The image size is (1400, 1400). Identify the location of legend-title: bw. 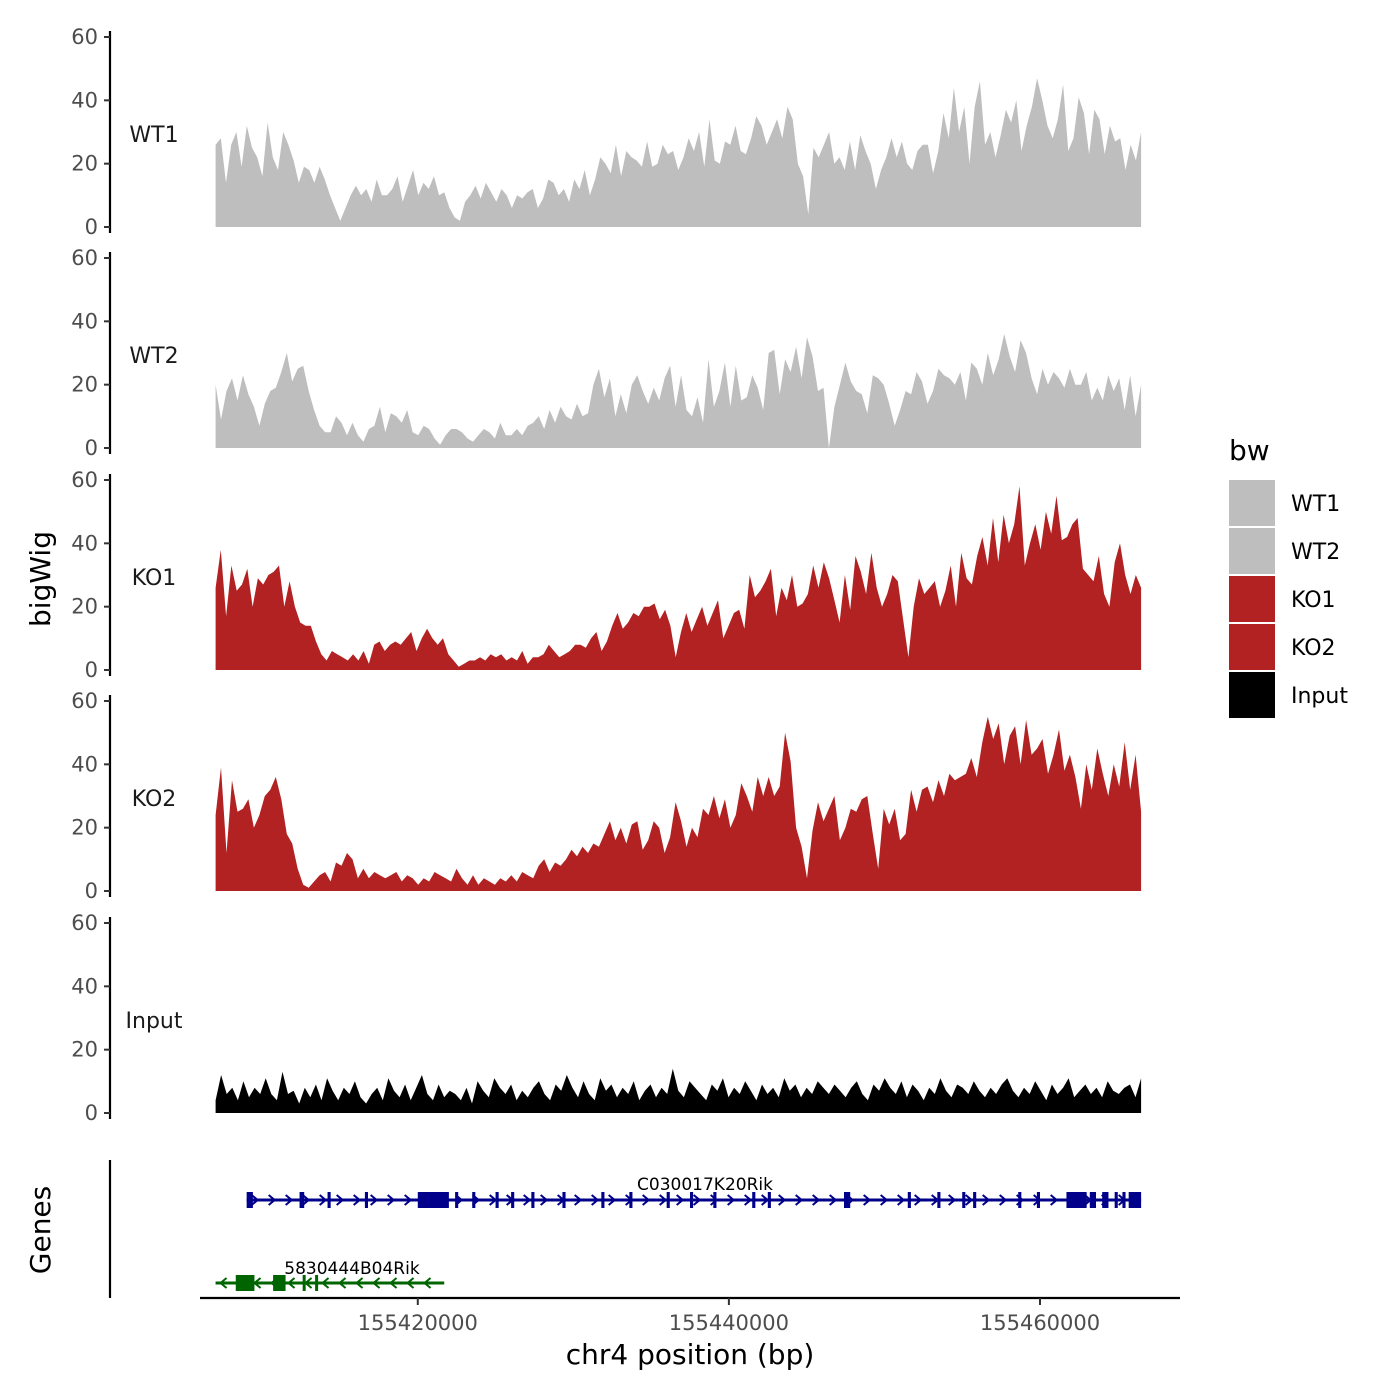
(1249, 450).